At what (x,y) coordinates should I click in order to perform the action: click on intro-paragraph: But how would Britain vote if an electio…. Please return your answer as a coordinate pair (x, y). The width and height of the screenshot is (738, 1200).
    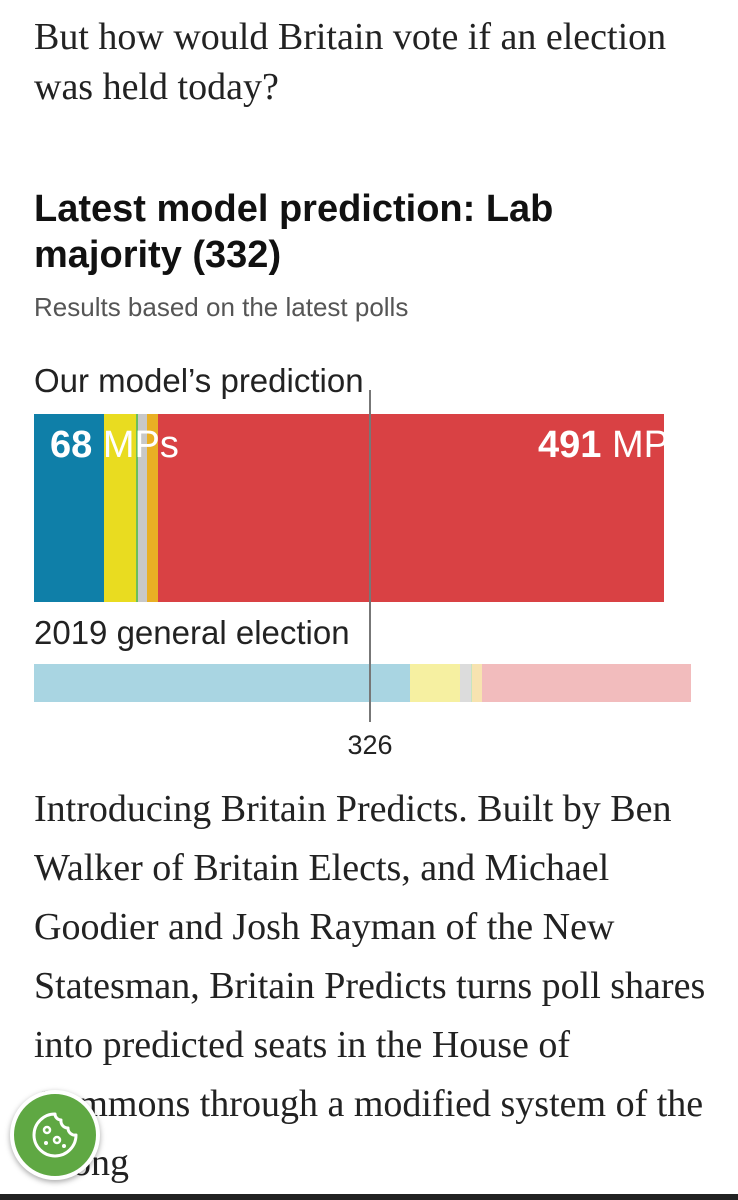
    Looking at the image, I should click on (350, 62).